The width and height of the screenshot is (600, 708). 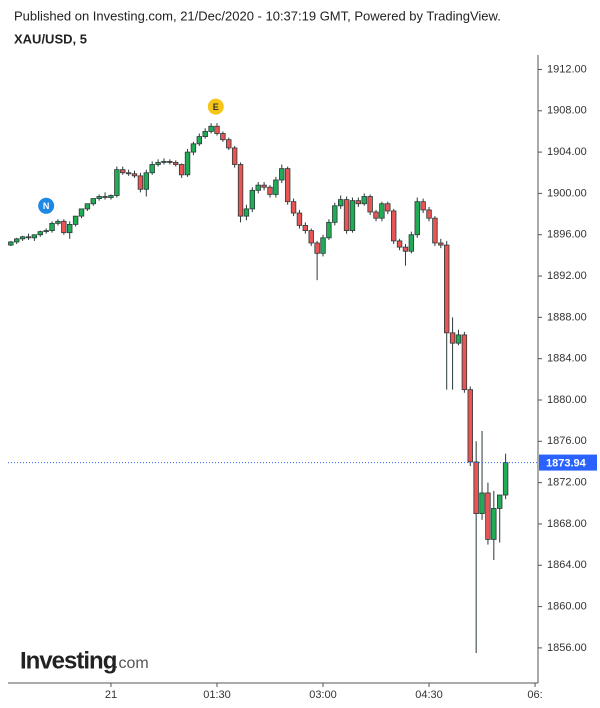 I want to click on event-marker-label: N, so click(x=46, y=206).